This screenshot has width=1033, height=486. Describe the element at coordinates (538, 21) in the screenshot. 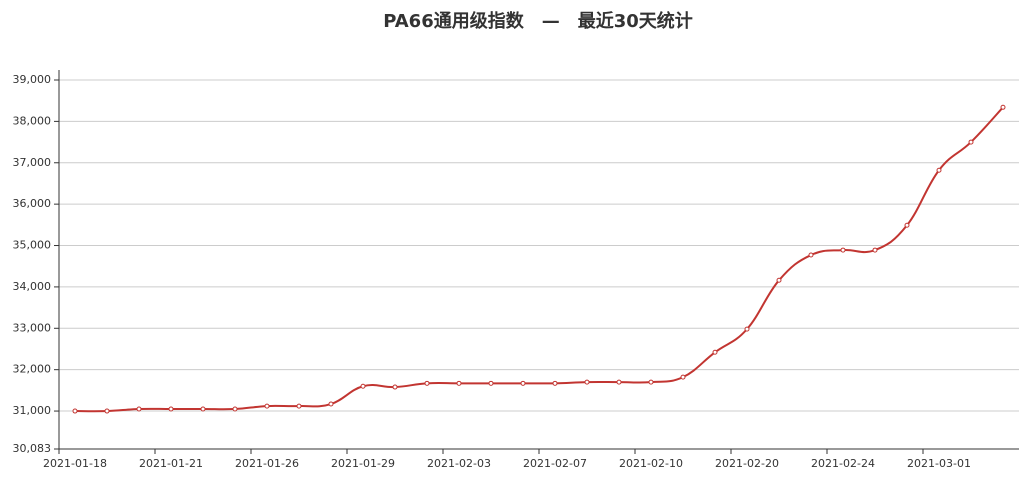

I see `chart-title: PA66通用级指数 — 最近30天统计` at that location.